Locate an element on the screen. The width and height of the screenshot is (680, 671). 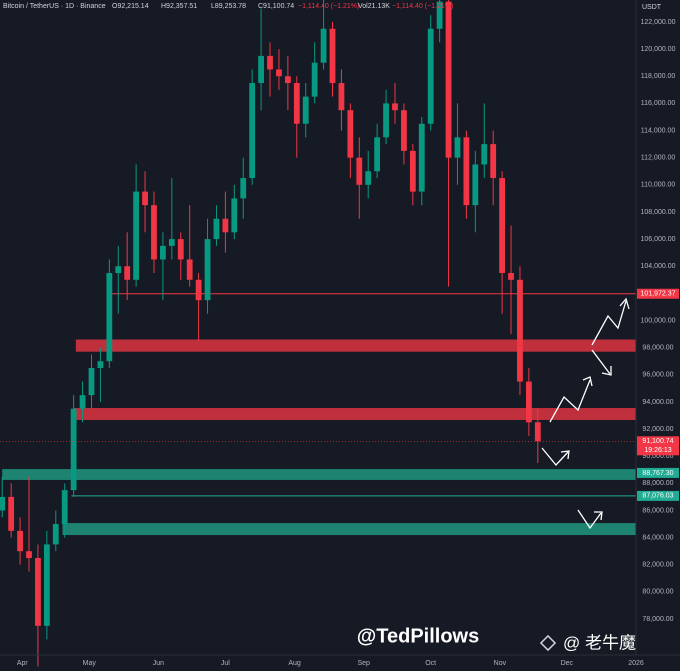
level-label-bg is located at coordinates (658, 495).